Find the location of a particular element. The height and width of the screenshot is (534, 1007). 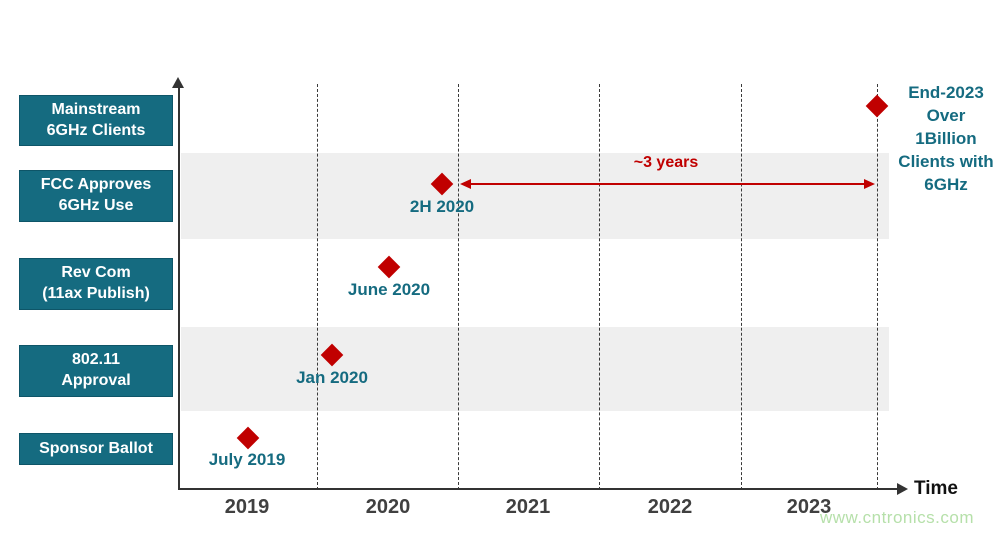

milestone-label-end-2023: End-2023 Over 1Billion Clients with 6GHz is located at coordinates (946, 138).